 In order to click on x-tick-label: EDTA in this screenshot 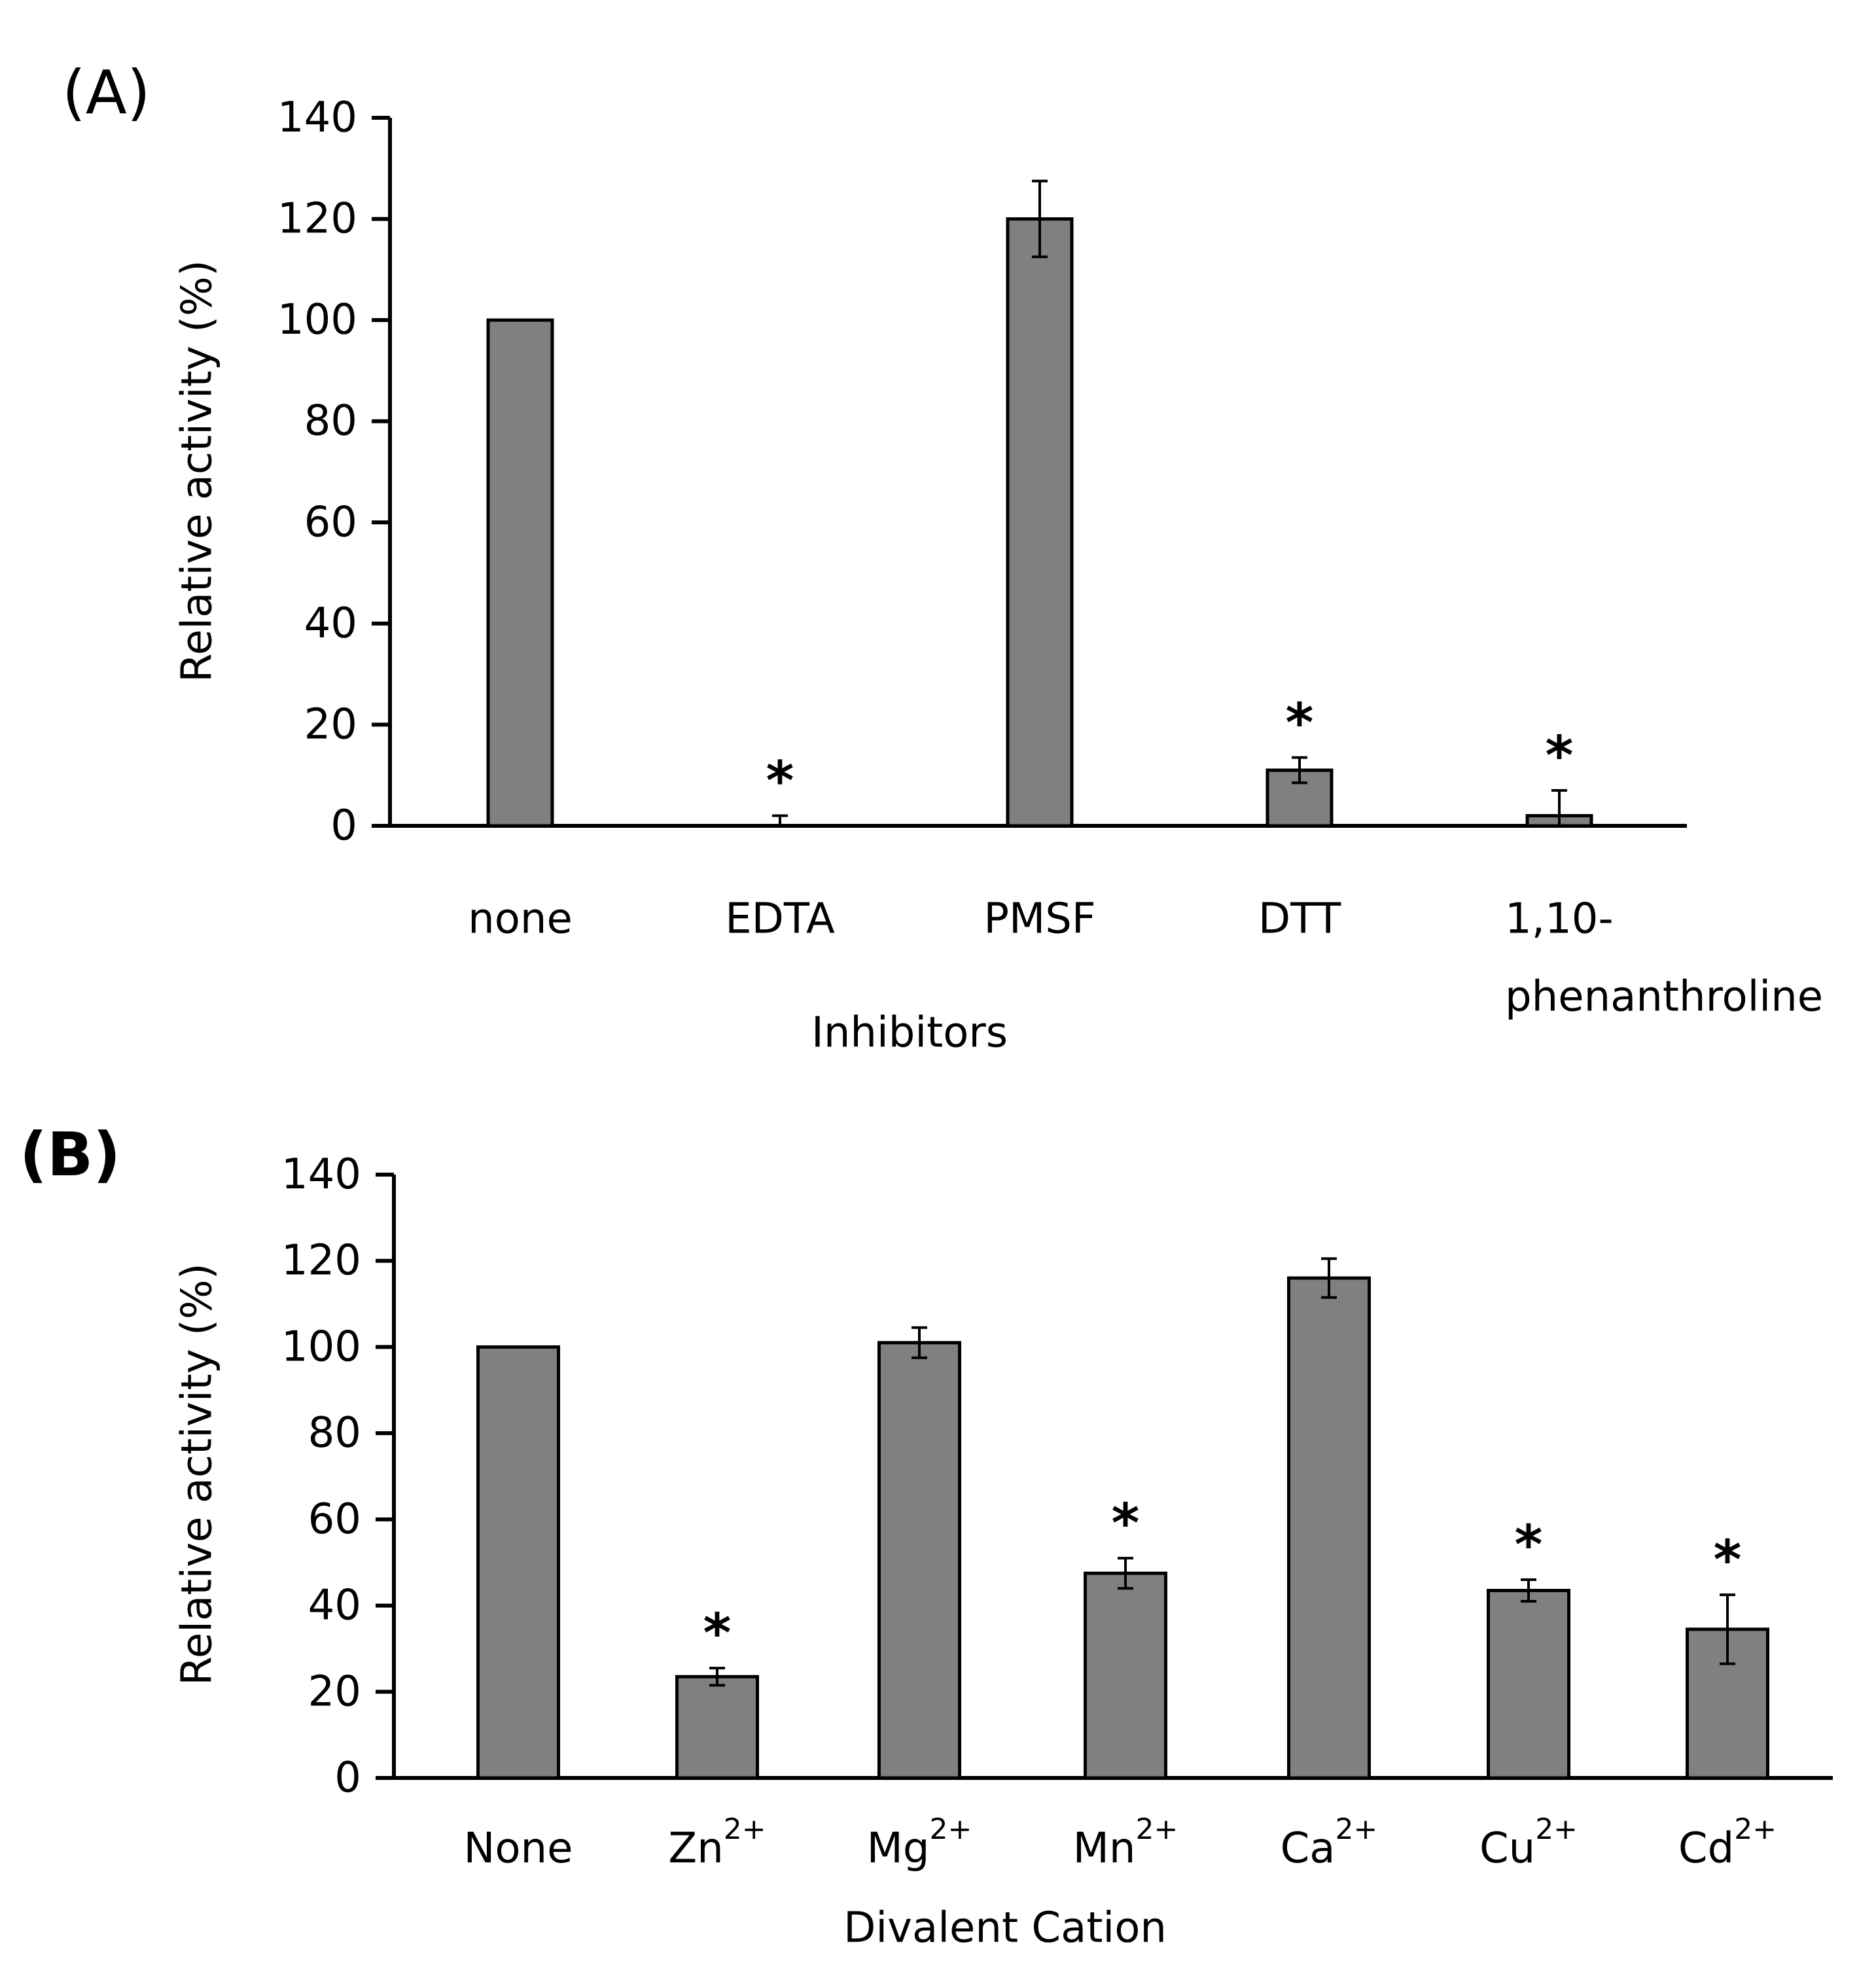, I will do `click(780, 919)`.